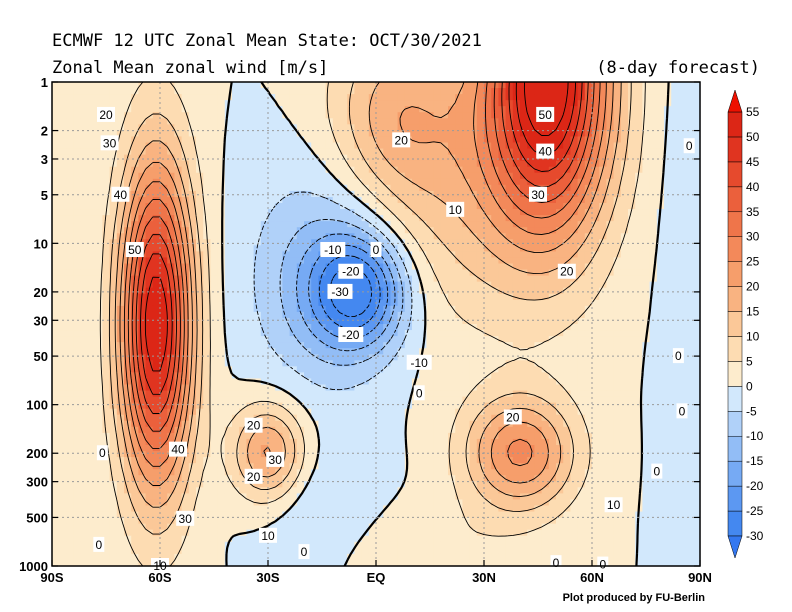  I want to click on chart-subtitle: Zonal Mean zonal wind [m/s], so click(190, 68).